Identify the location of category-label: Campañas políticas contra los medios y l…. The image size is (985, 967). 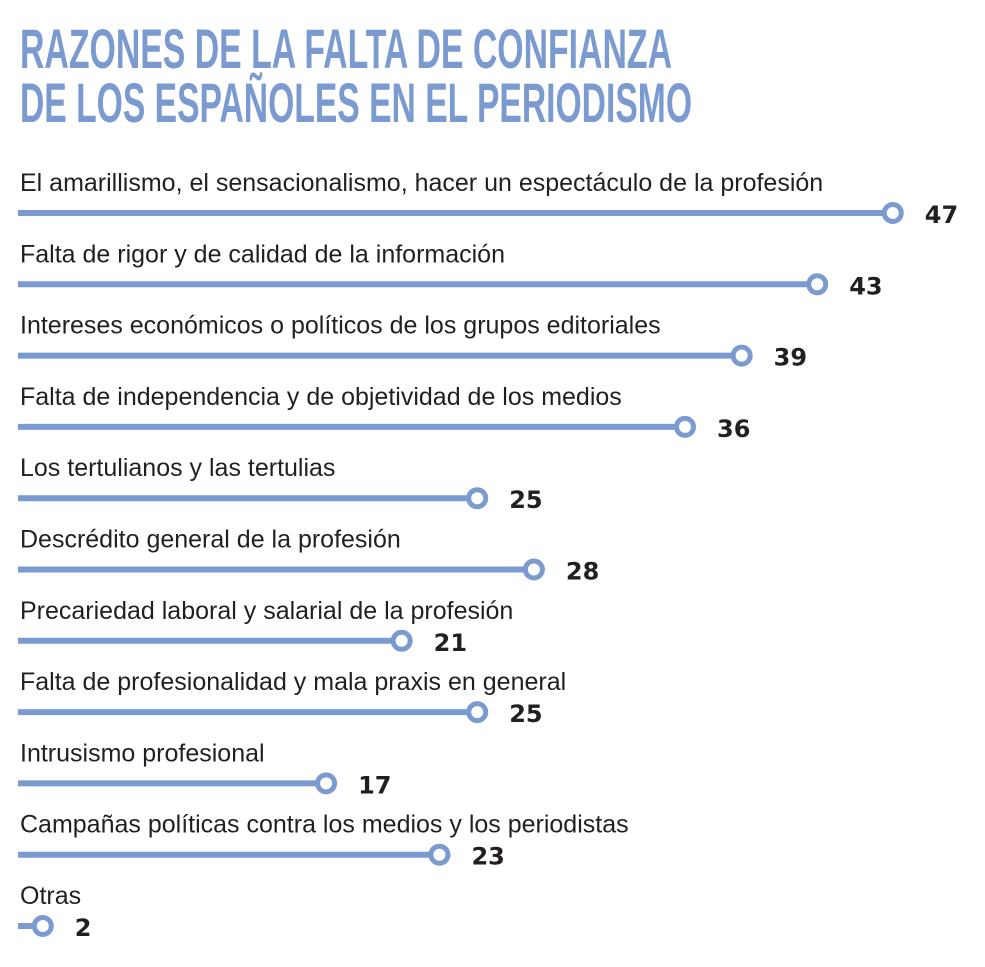
(324, 825).